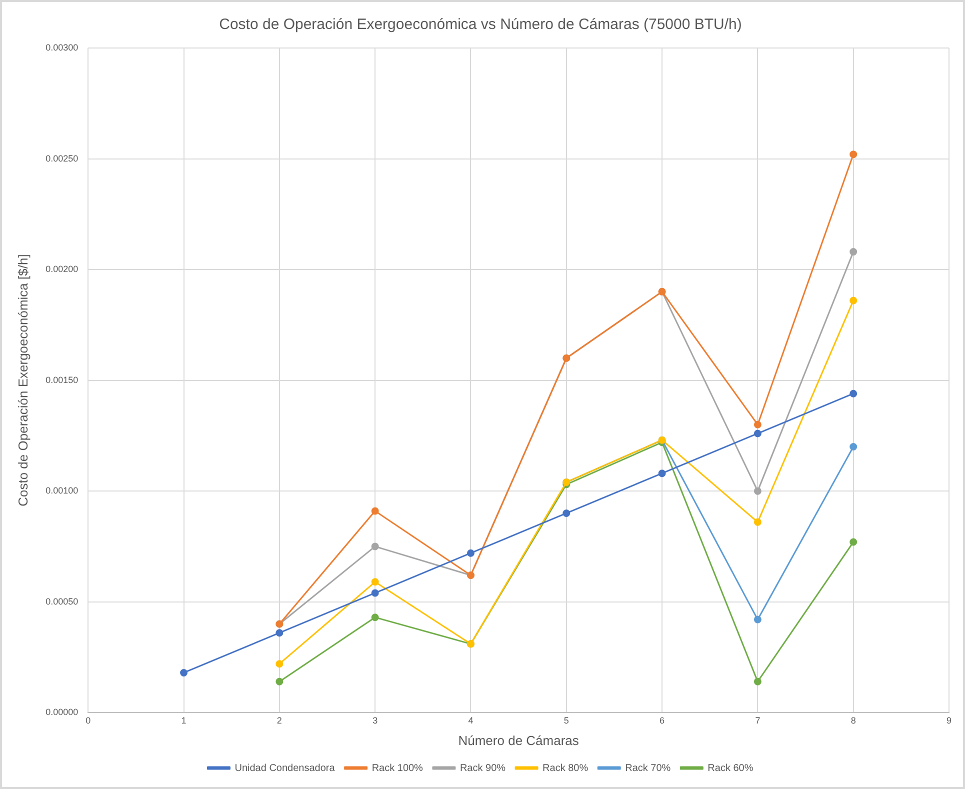 This screenshot has height=789, width=965. Describe the element at coordinates (183, 720) in the screenshot. I see `x-tick-label: 1` at that location.